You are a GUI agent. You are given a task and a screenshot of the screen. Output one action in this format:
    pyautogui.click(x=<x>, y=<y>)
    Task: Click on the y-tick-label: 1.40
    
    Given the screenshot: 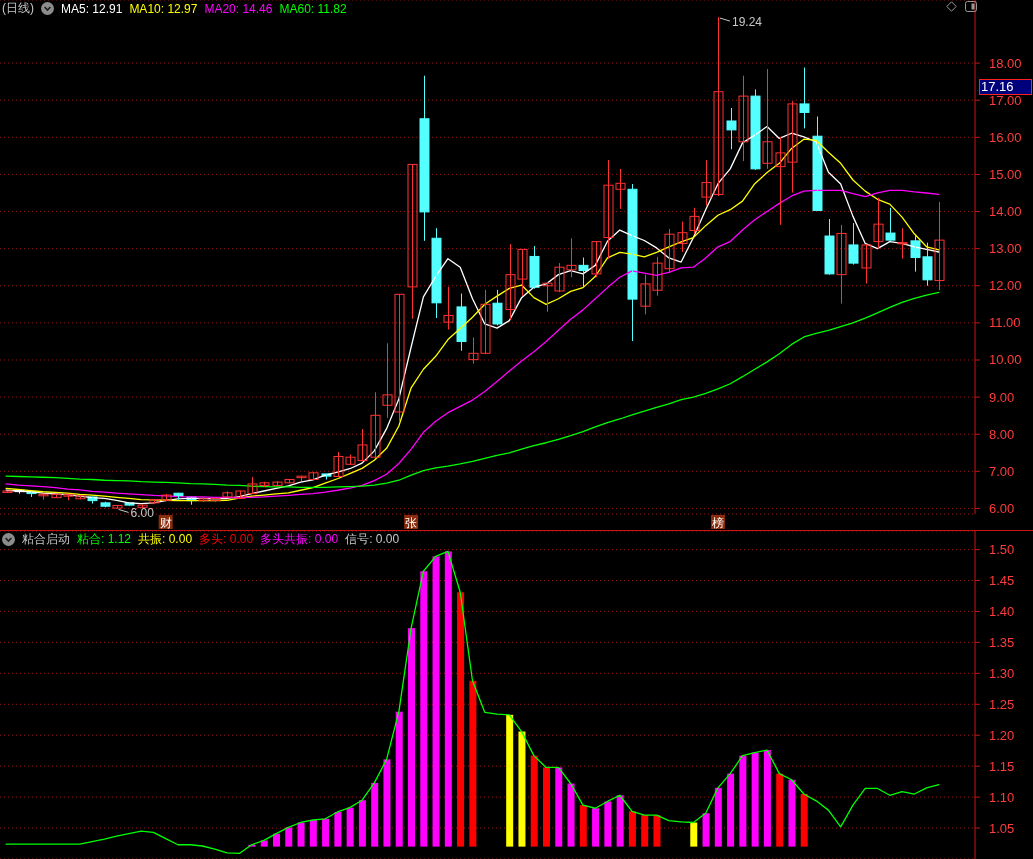 What is the action you would take?
    pyautogui.click(x=1002, y=611)
    